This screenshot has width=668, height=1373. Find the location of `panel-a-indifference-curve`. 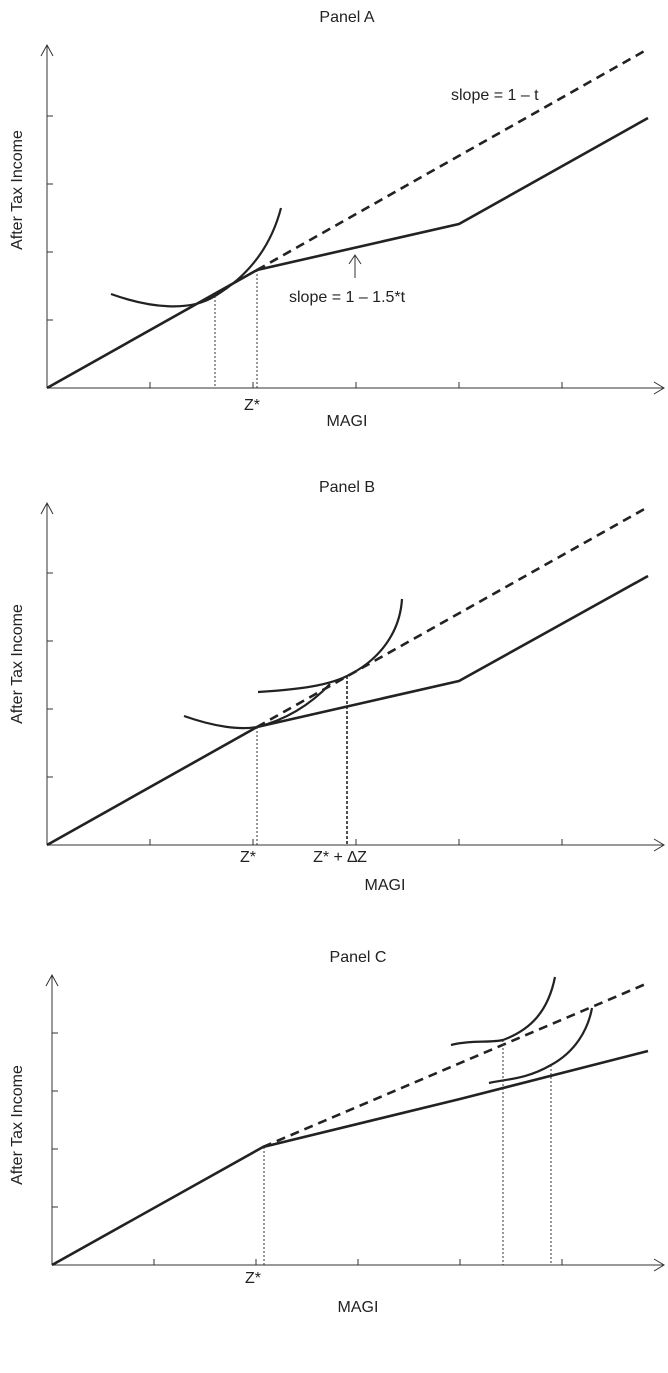

panel-a-indifference-curve is located at coordinates (196, 257).